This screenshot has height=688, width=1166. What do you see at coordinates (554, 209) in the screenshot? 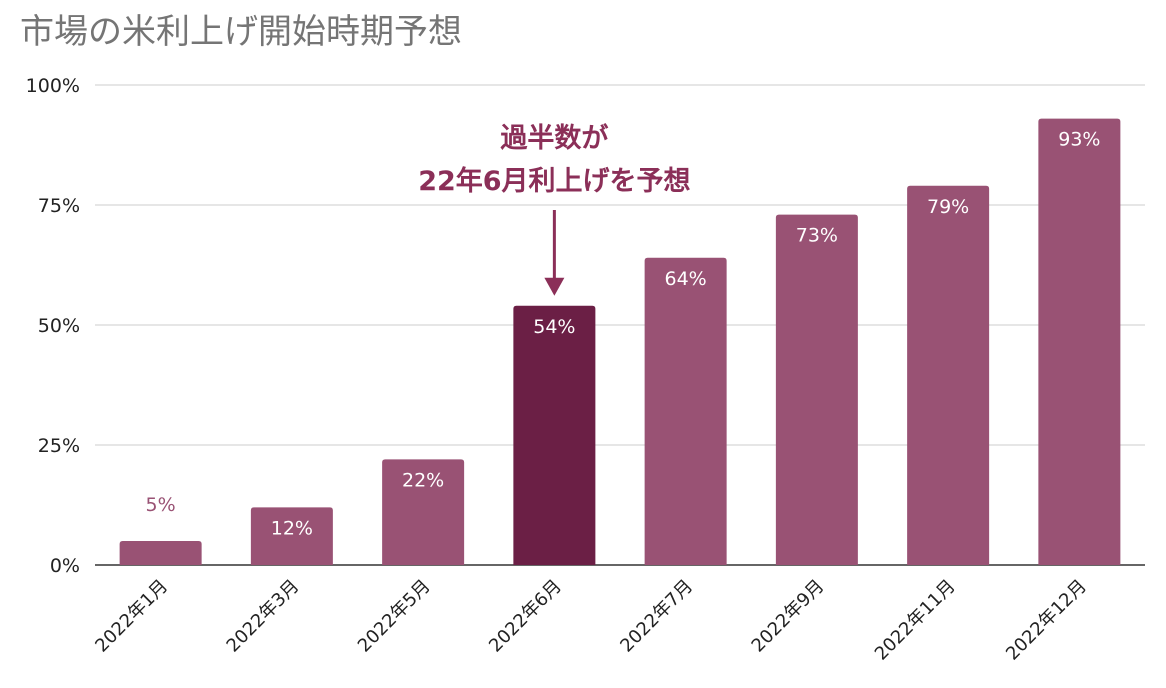
I see `annotation: 過半数が 22年6月利上げを予想` at bounding box center [554, 209].